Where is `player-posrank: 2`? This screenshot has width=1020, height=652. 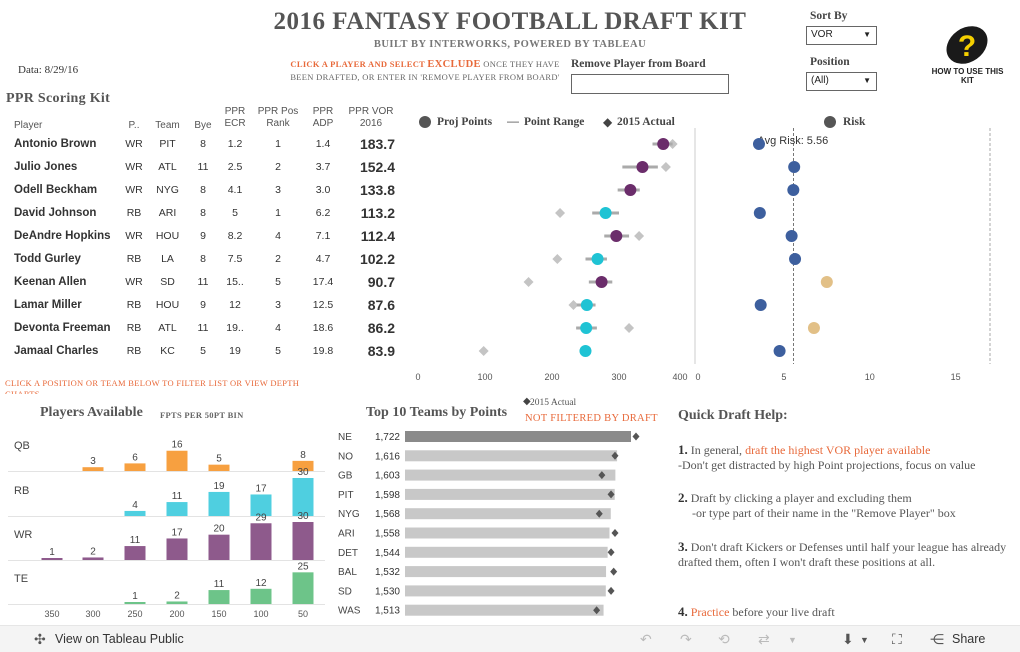
player-posrank: 2 is located at coordinates (278, 259).